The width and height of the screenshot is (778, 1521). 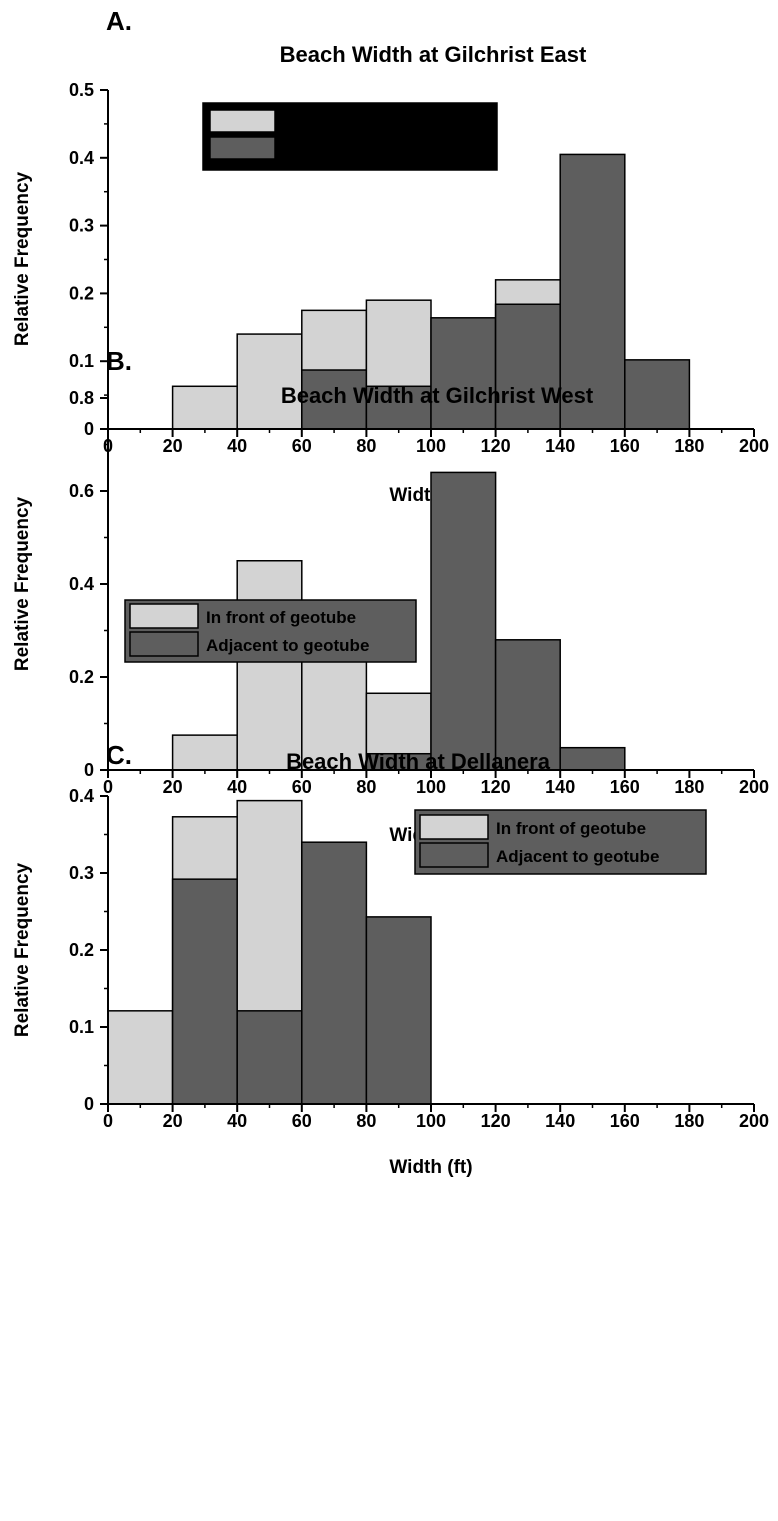 I want to click on panel-label: A., so click(x=119, y=21).